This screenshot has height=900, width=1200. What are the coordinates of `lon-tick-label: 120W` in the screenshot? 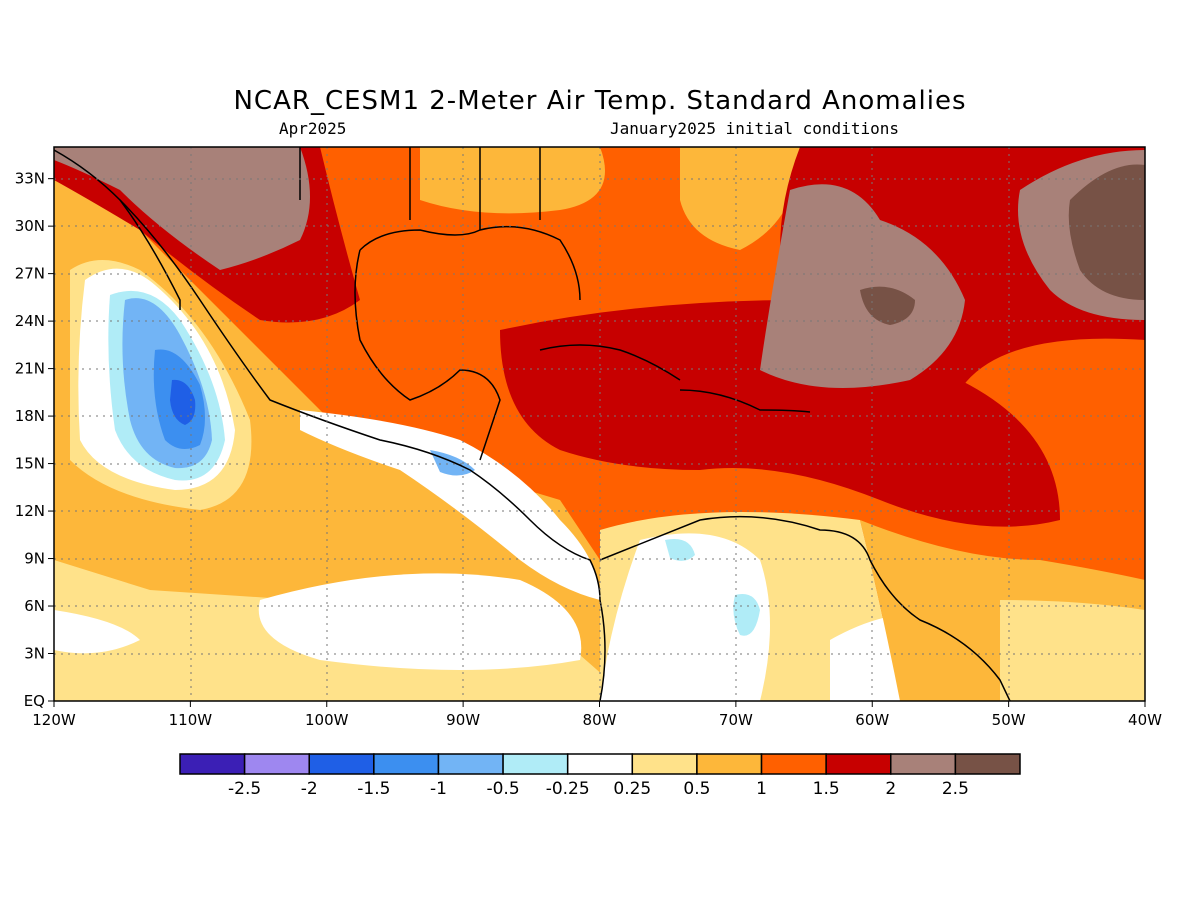 It's located at (54, 720).